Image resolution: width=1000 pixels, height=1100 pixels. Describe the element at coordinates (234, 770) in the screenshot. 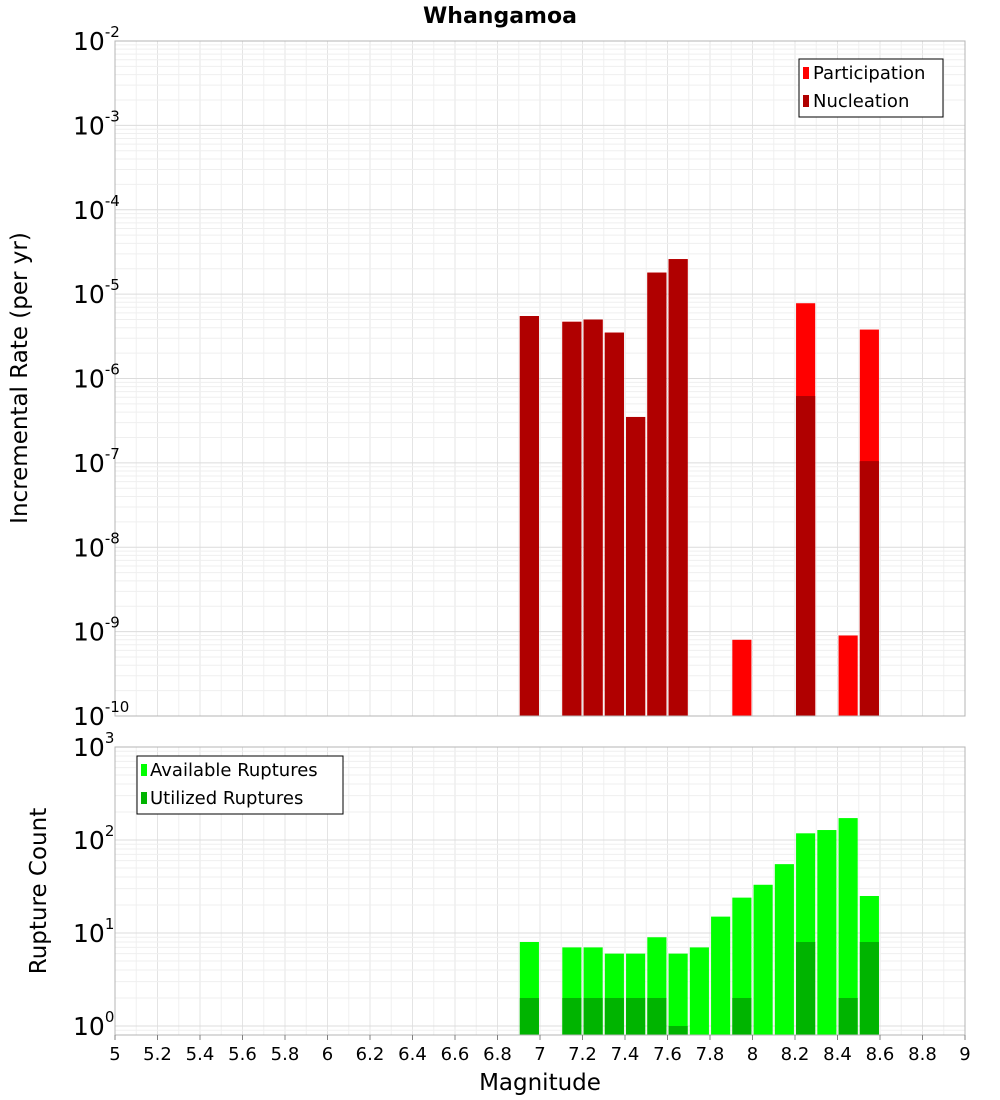

I see `legend-label-available: Available Ruptures` at that location.